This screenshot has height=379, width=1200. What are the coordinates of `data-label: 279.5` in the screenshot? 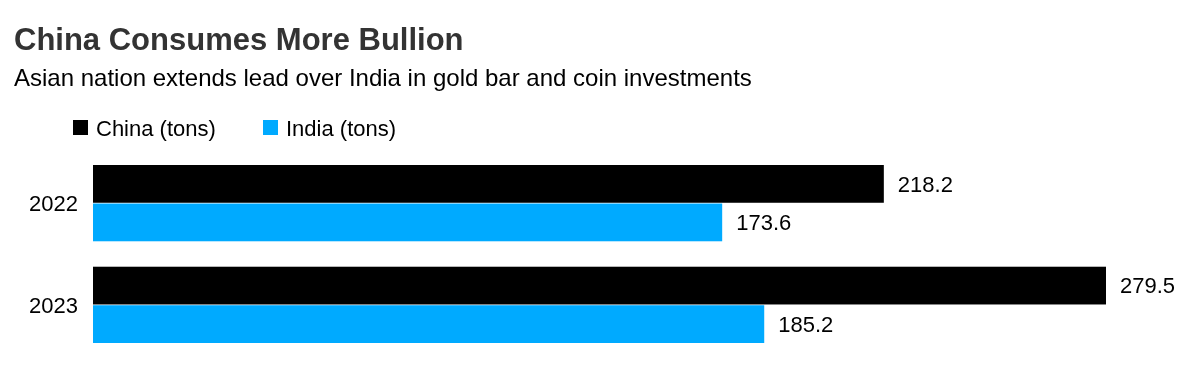 It's located at (1148, 286).